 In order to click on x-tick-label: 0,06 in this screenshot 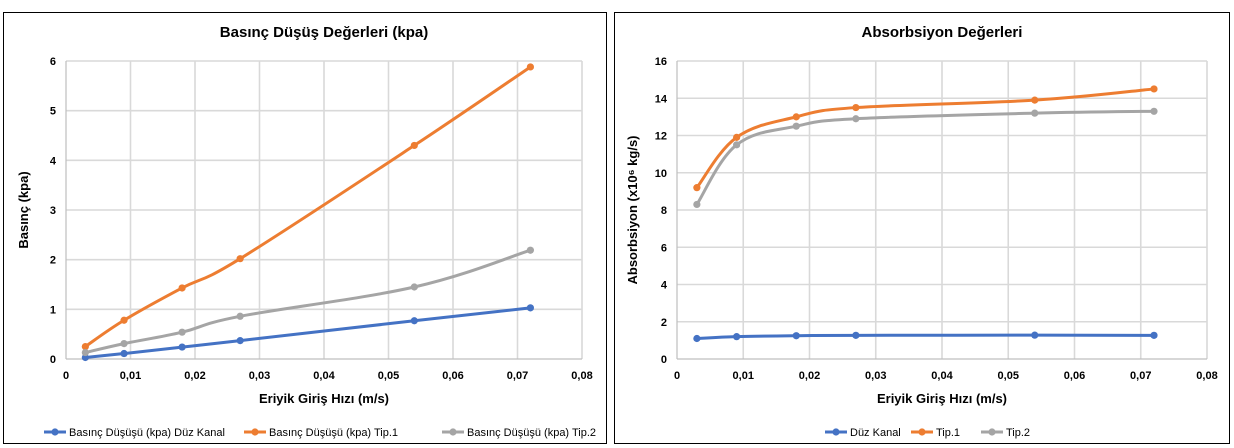, I will do `click(452, 376)`.